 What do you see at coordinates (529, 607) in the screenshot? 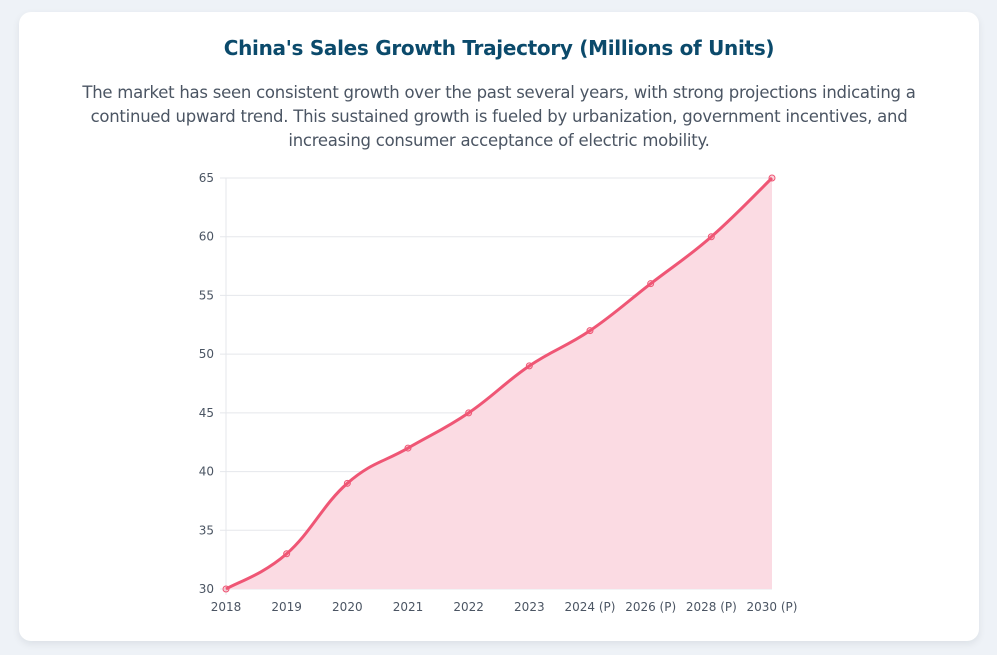
I see `x-tick-label: 2023` at bounding box center [529, 607].